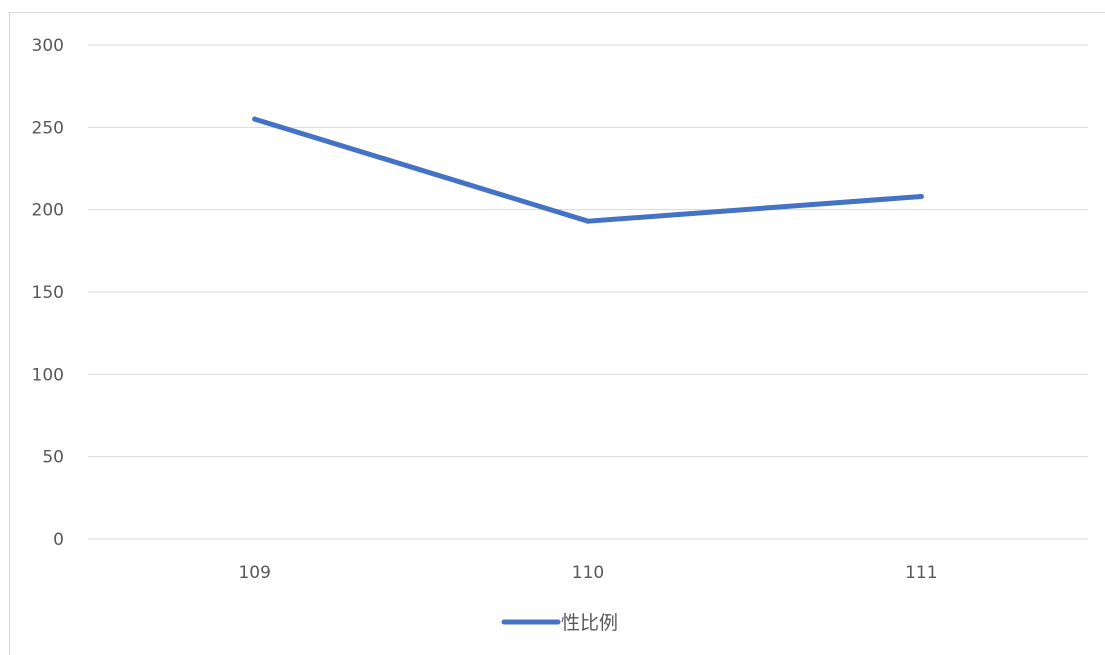 The image size is (1105, 655). I want to click on y-tick-label: 0, so click(58, 540).